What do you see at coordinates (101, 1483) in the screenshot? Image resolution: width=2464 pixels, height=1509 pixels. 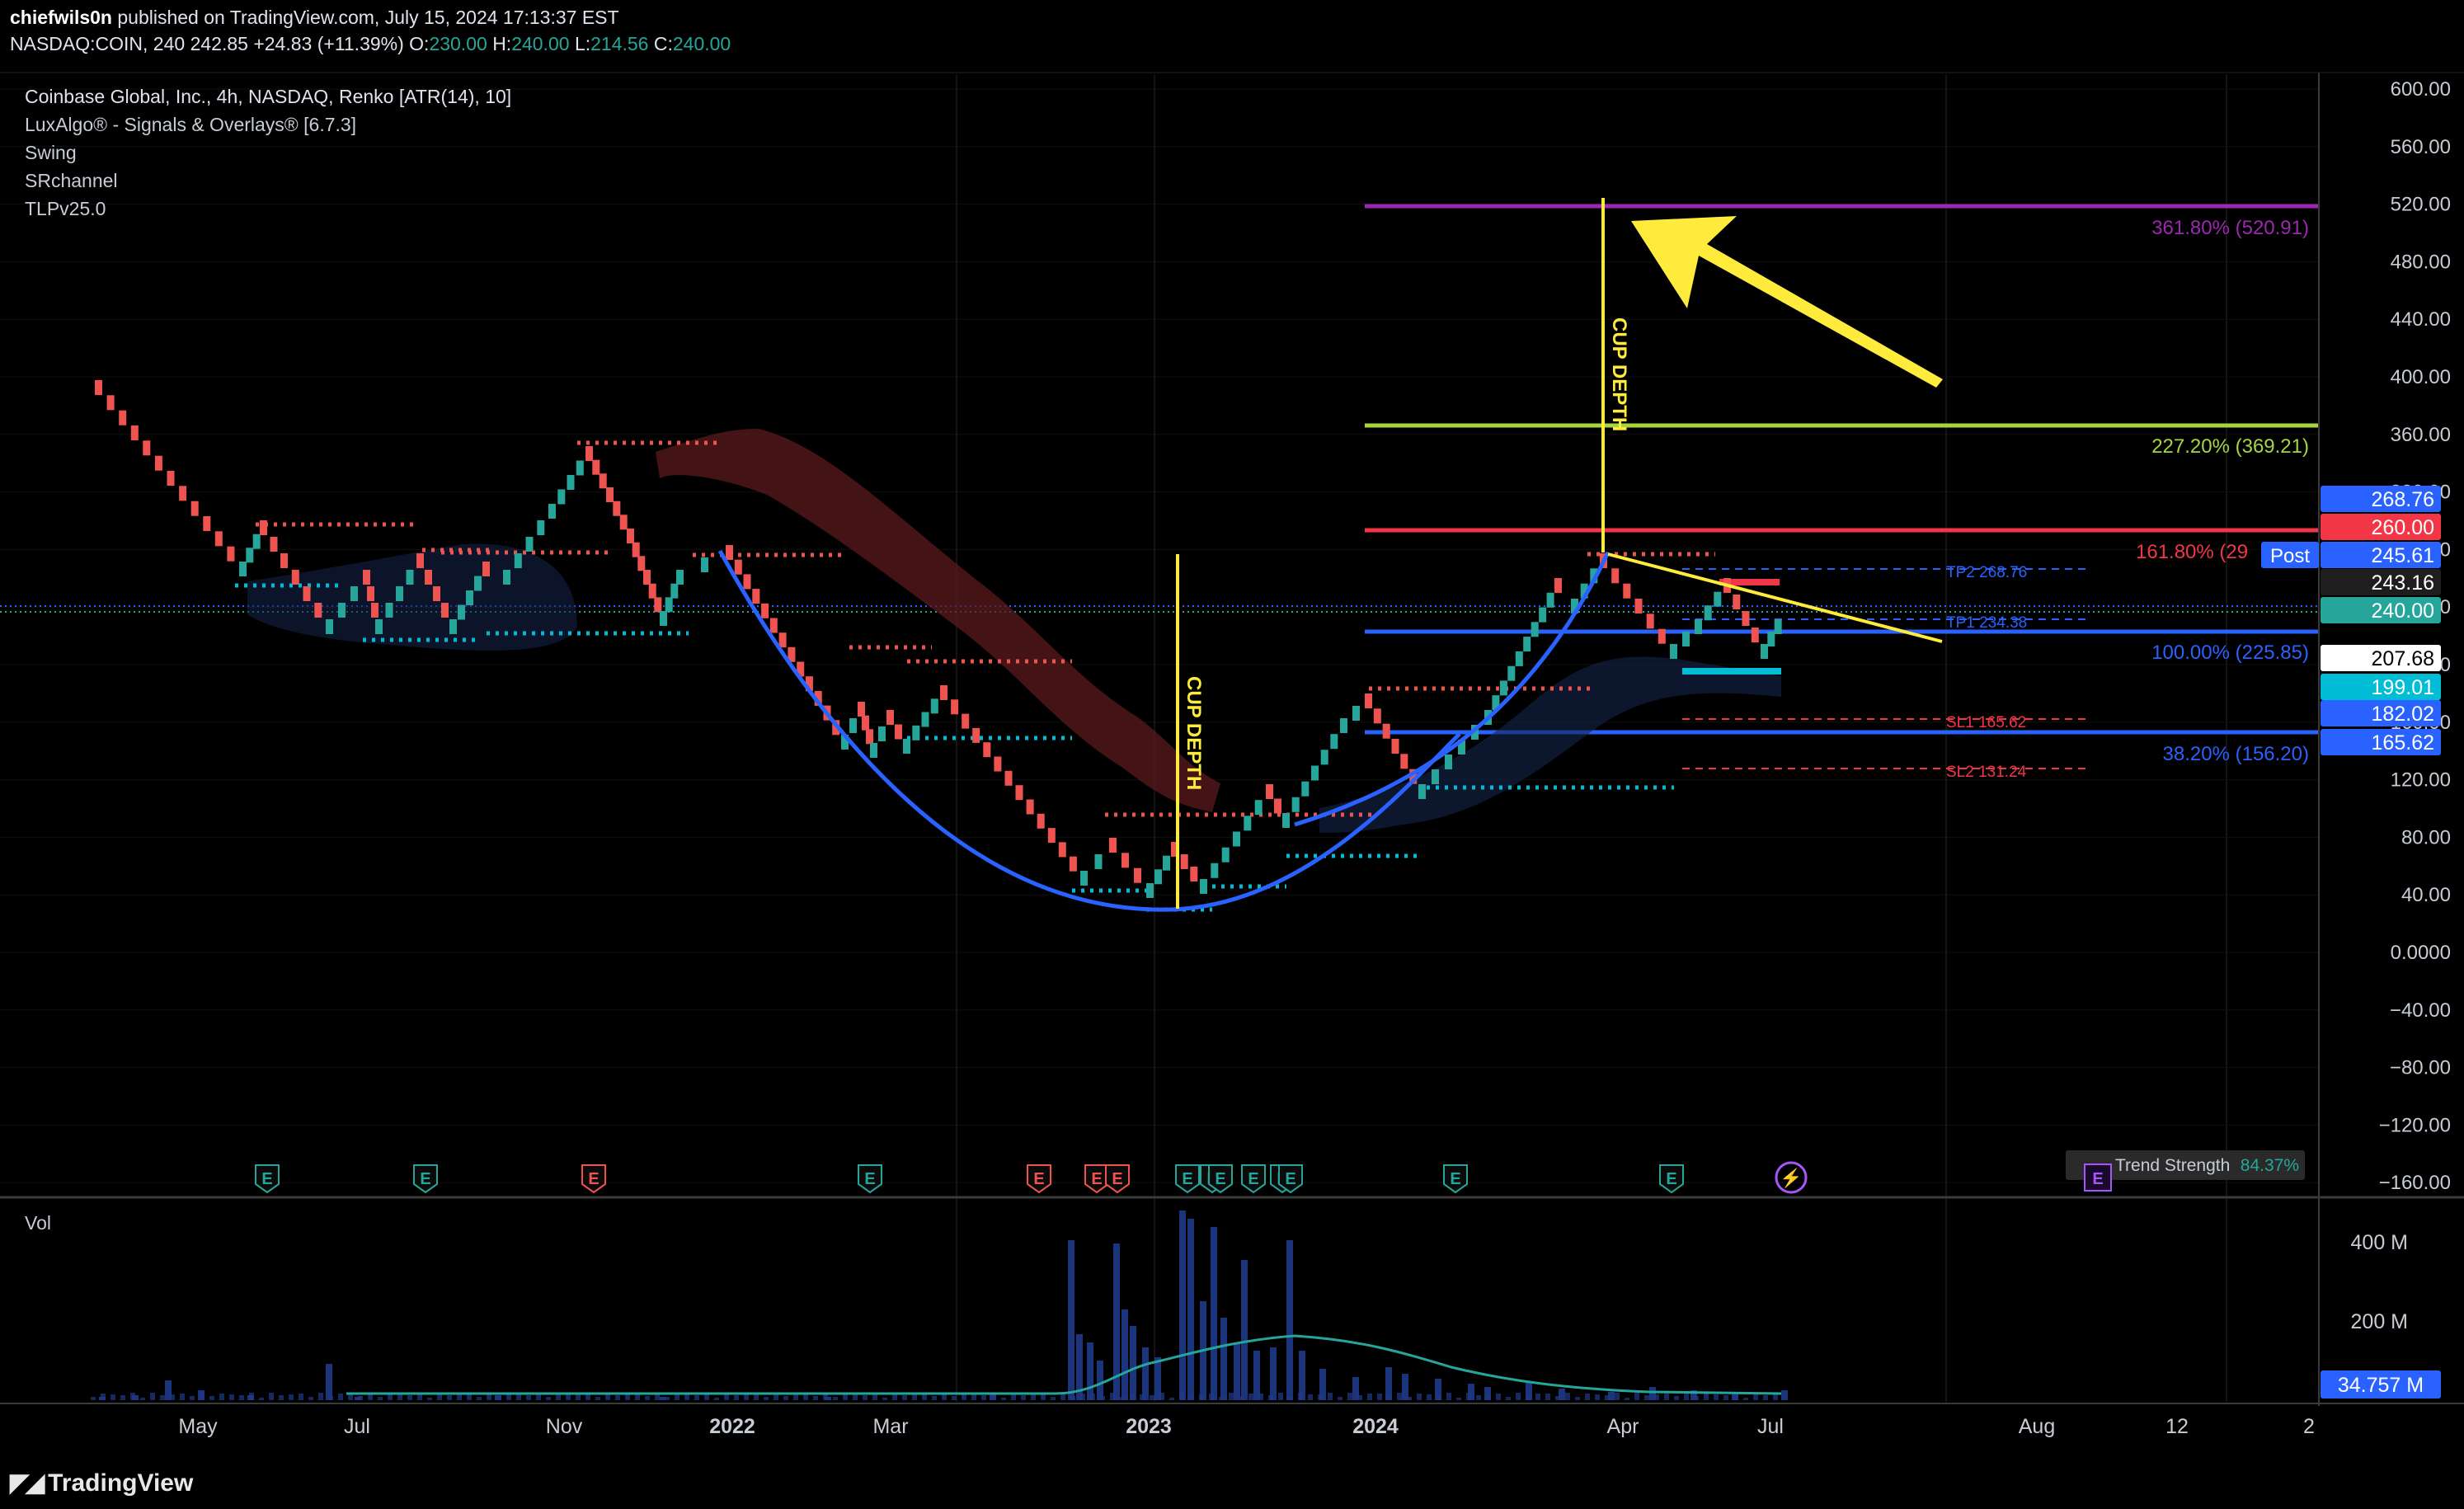 I see `tradingview-logo: ◤◢ TradingView` at bounding box center [101, 1483].